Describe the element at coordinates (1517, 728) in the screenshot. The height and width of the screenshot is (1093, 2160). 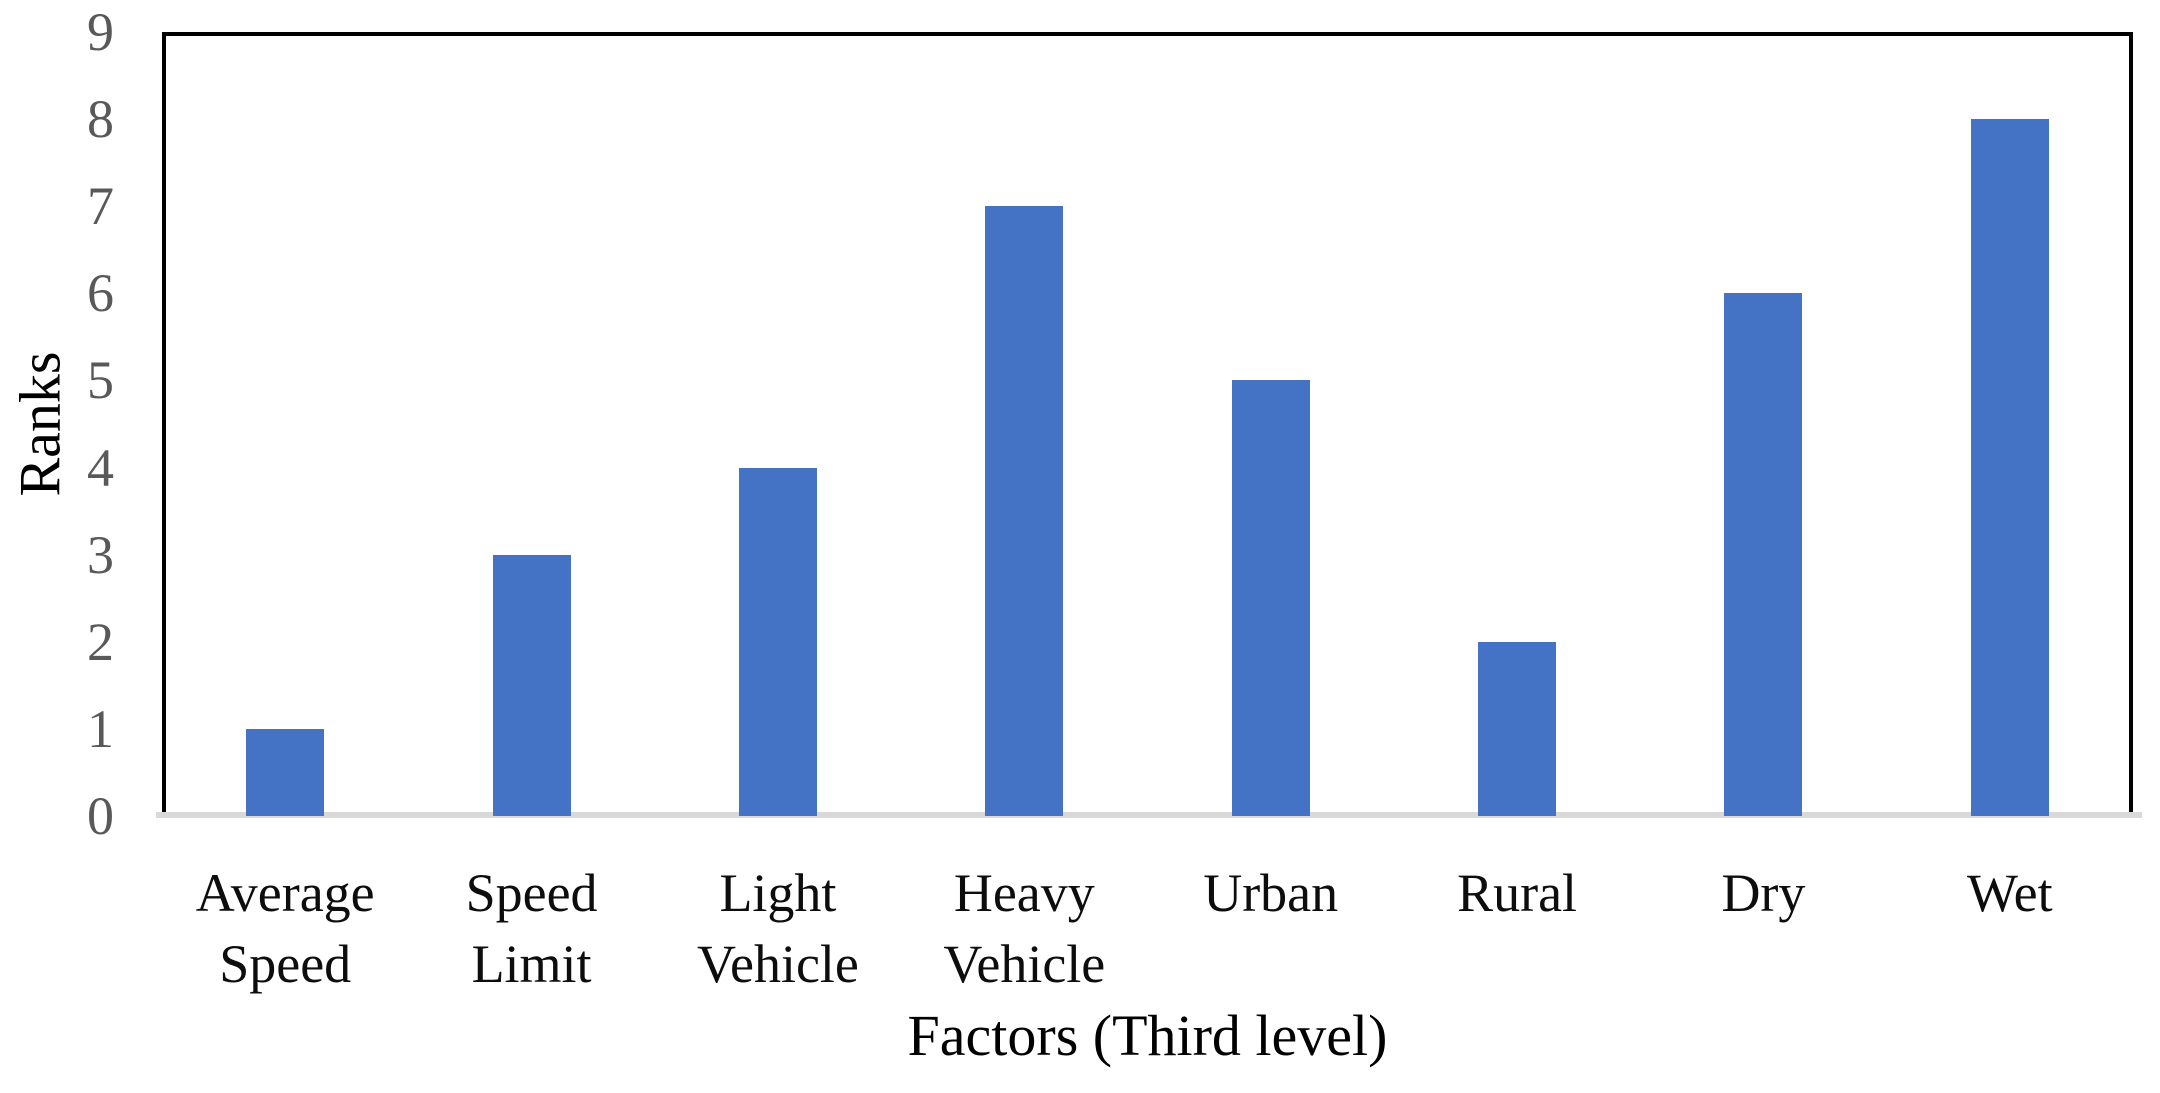
I see `bar-rural` at that location.